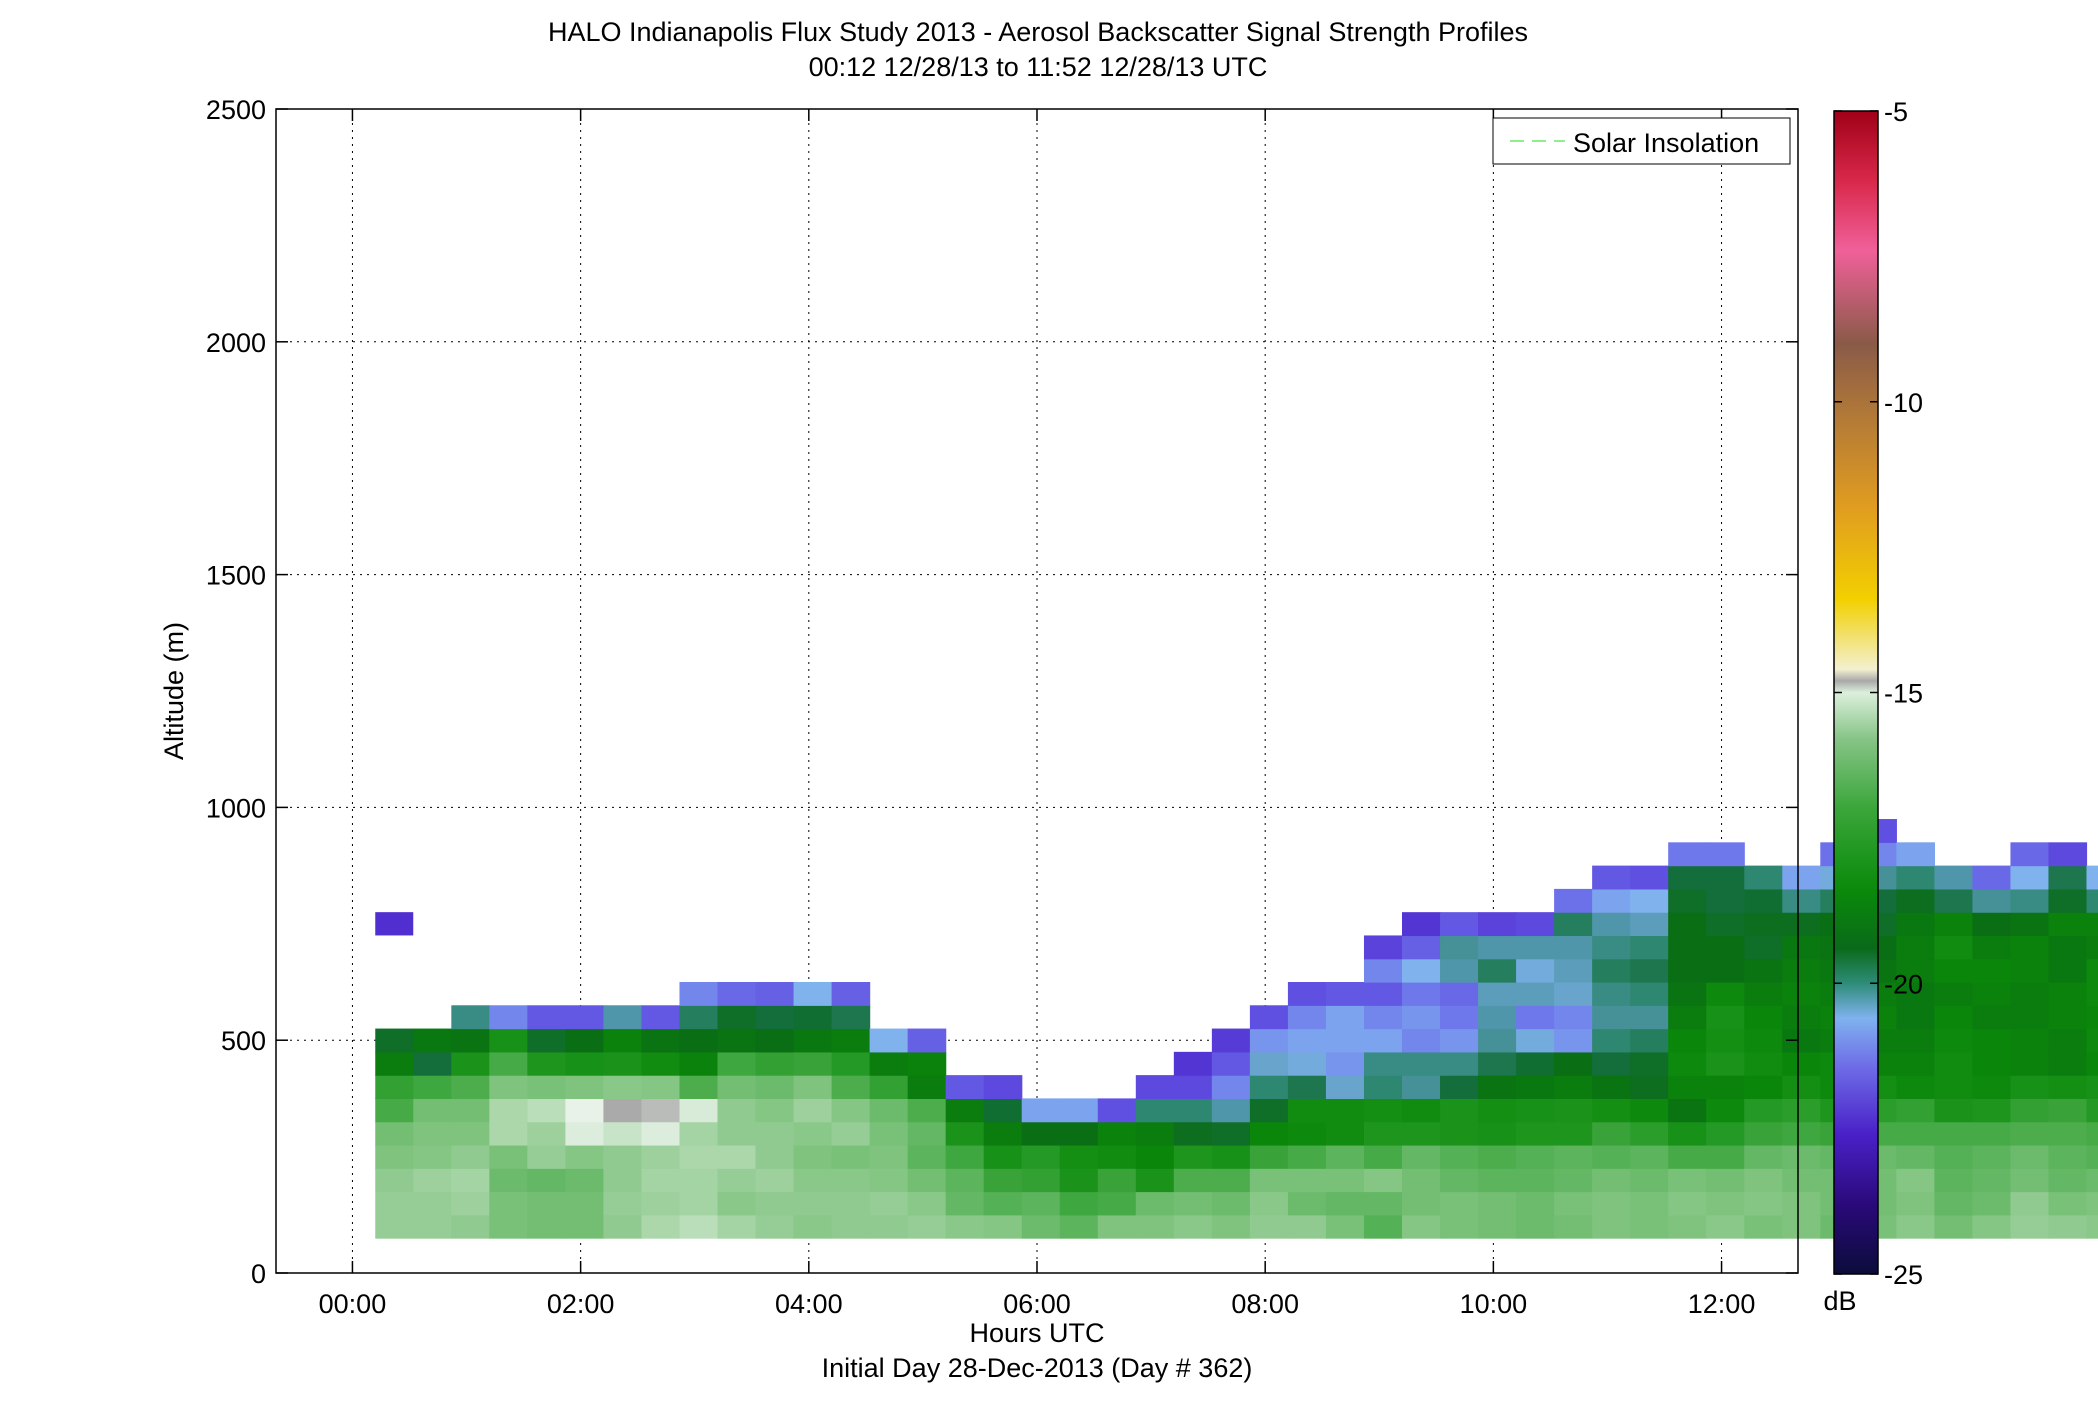 The height and width of the screenshot is (1425, 2098). Describe the element at coordinates (1903, 403) in the screenshot. I see `colorbar-tick-label: -10` at that location.